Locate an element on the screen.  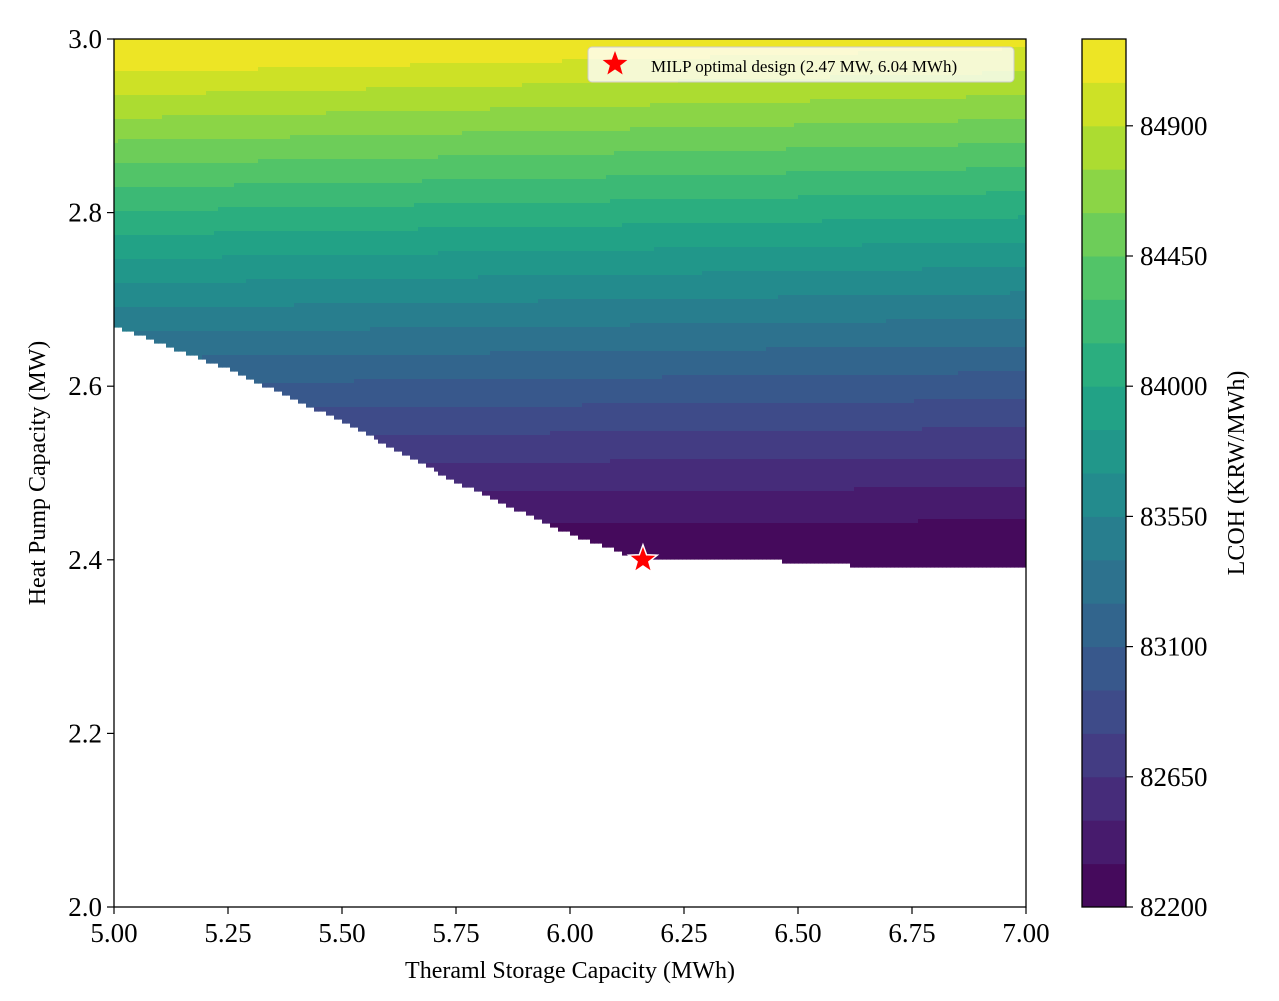
colorbar-segment is located at coordinates (1104, 495).